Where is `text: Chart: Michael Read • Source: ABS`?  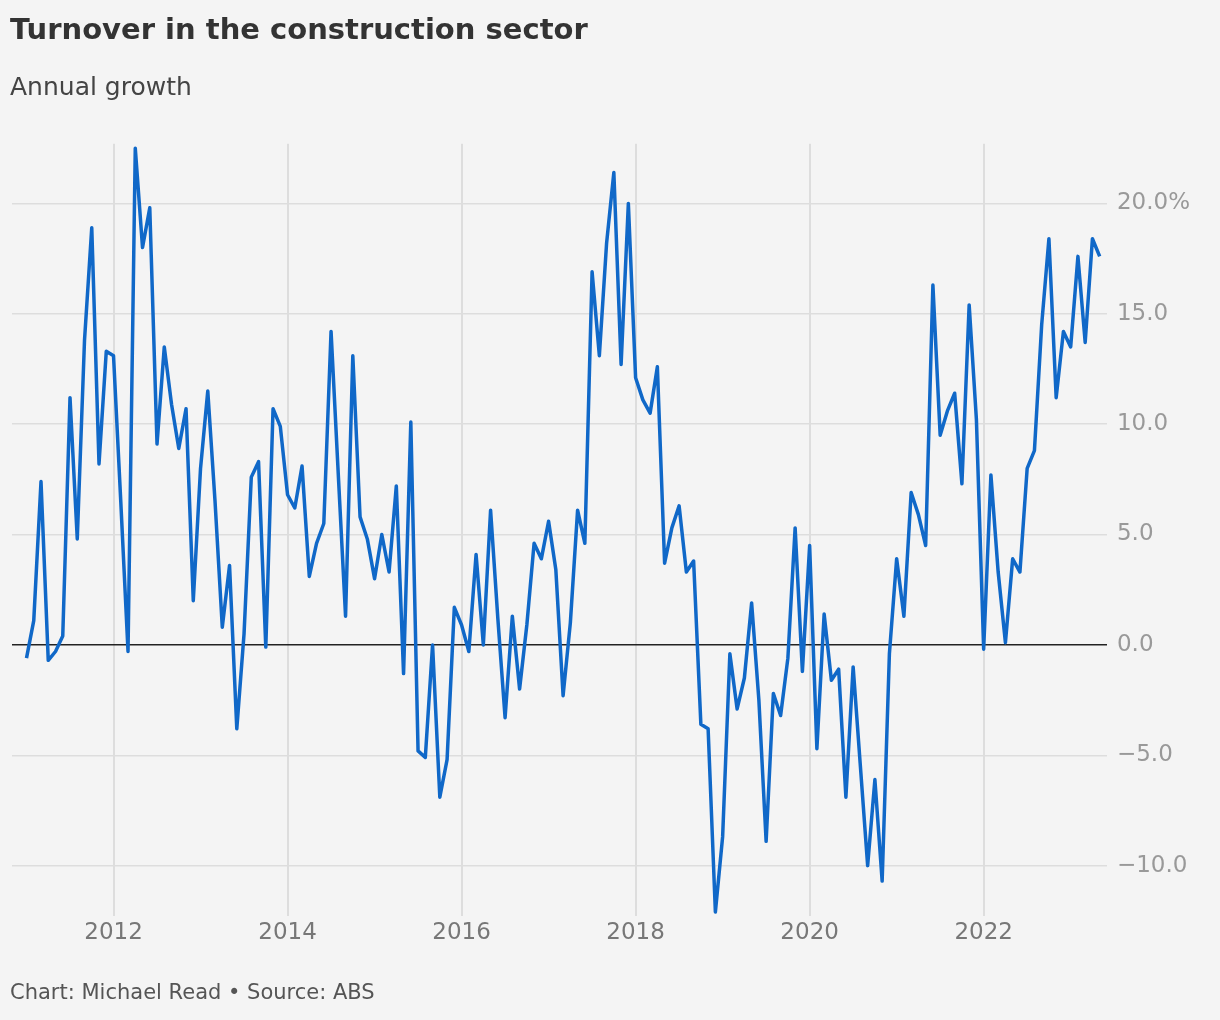
text: Chart: Michael Read • Source: ABS is located at coordinates (192, 992).